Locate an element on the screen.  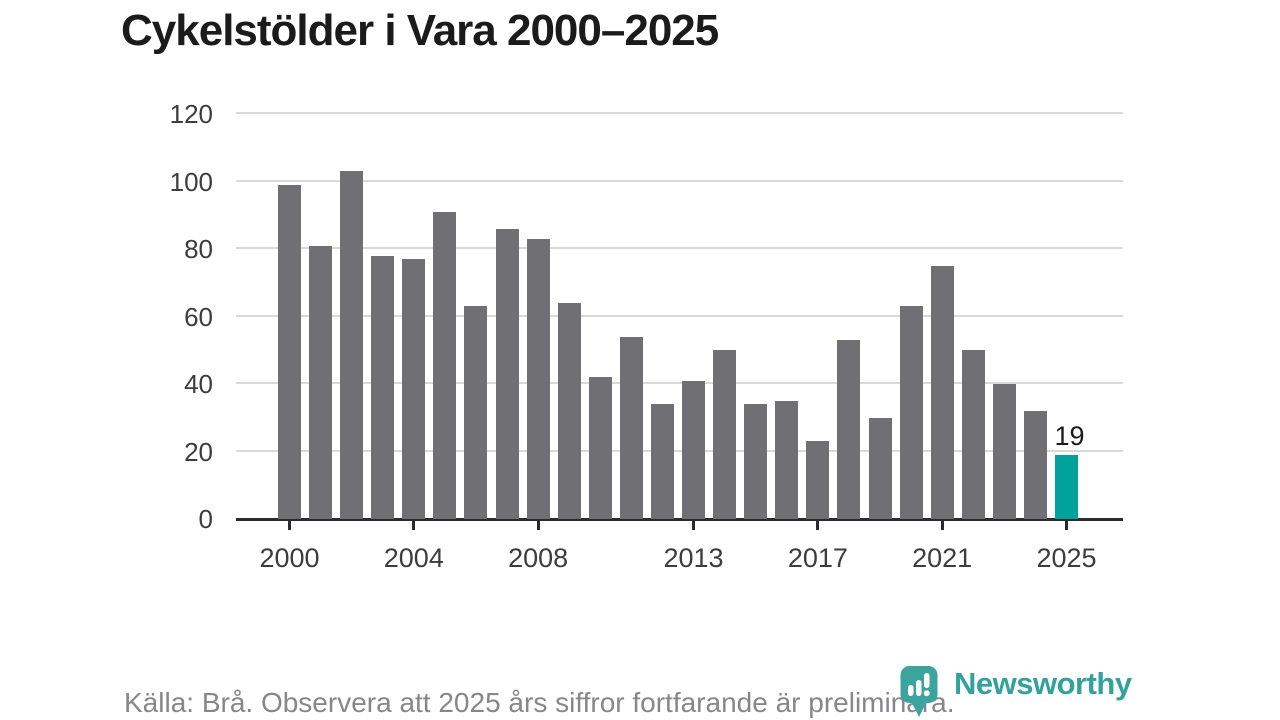
bar-2004 is located at coordinates (414, 389).